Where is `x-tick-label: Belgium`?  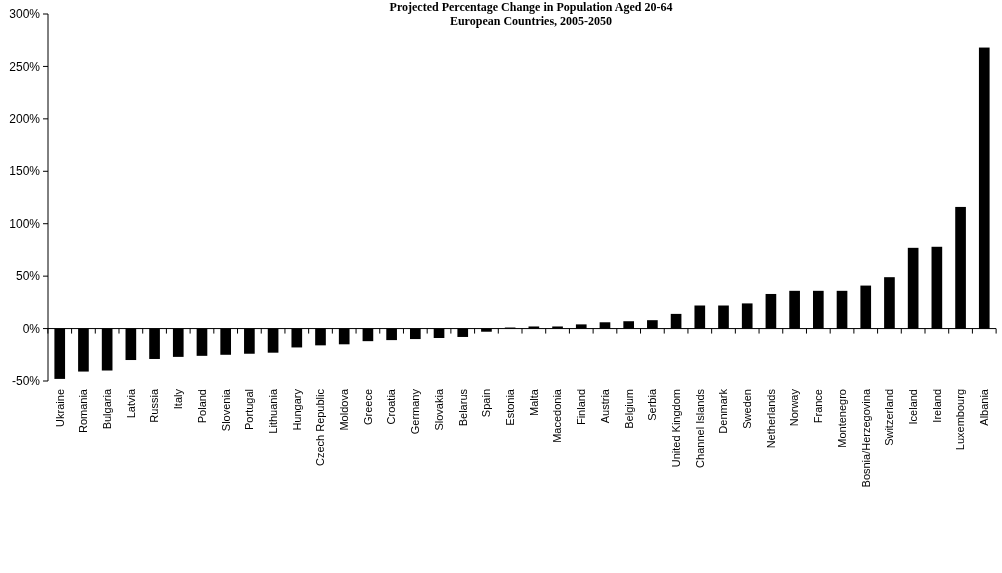
x-tick-label: Belgium is located at coordinates (628, 409).